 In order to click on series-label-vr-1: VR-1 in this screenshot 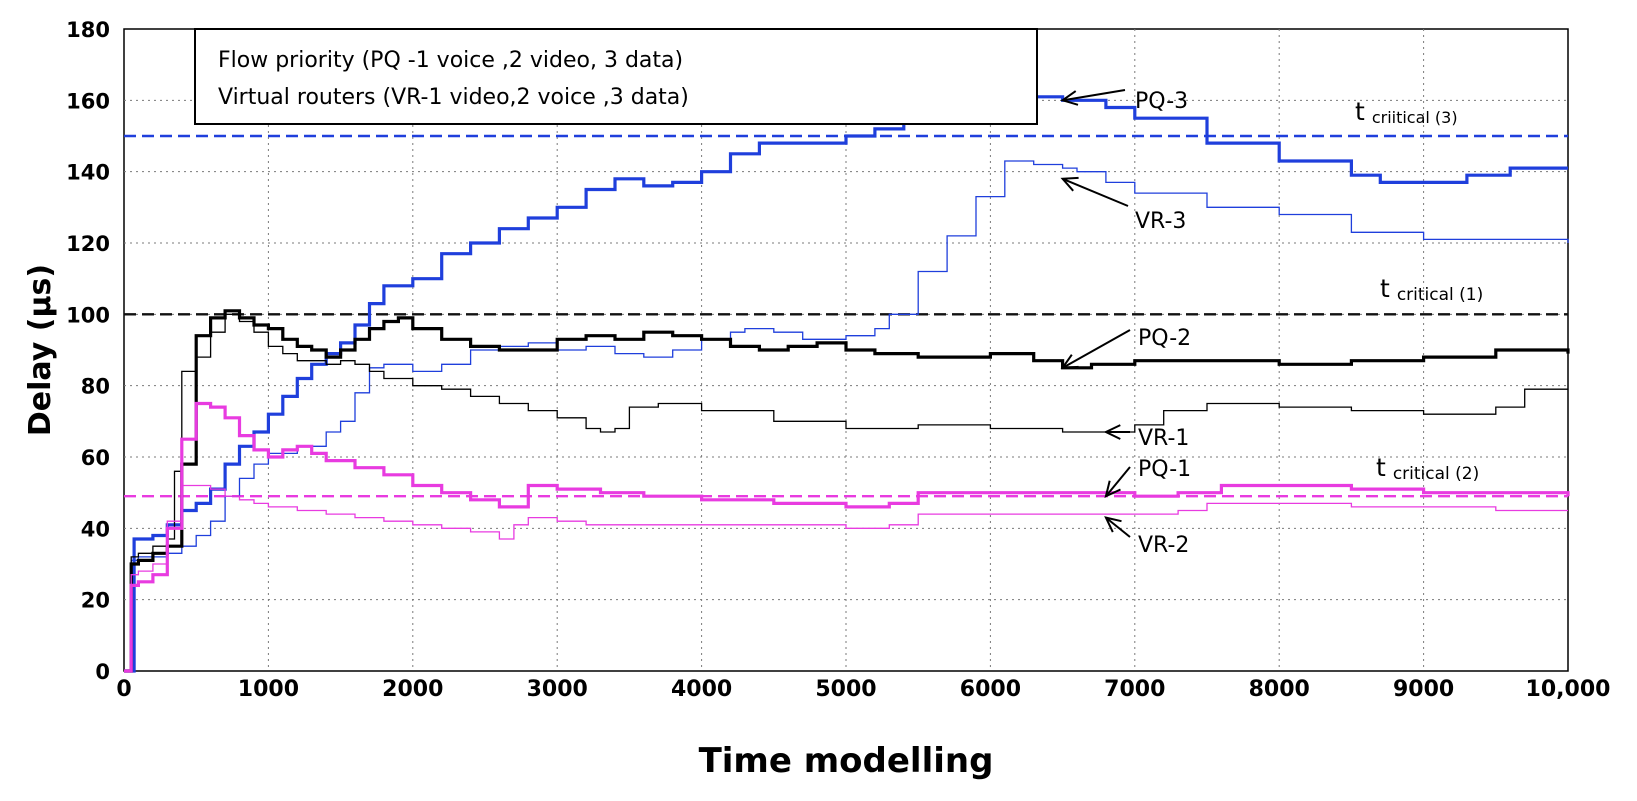, I will do `click(1163, 438)`.